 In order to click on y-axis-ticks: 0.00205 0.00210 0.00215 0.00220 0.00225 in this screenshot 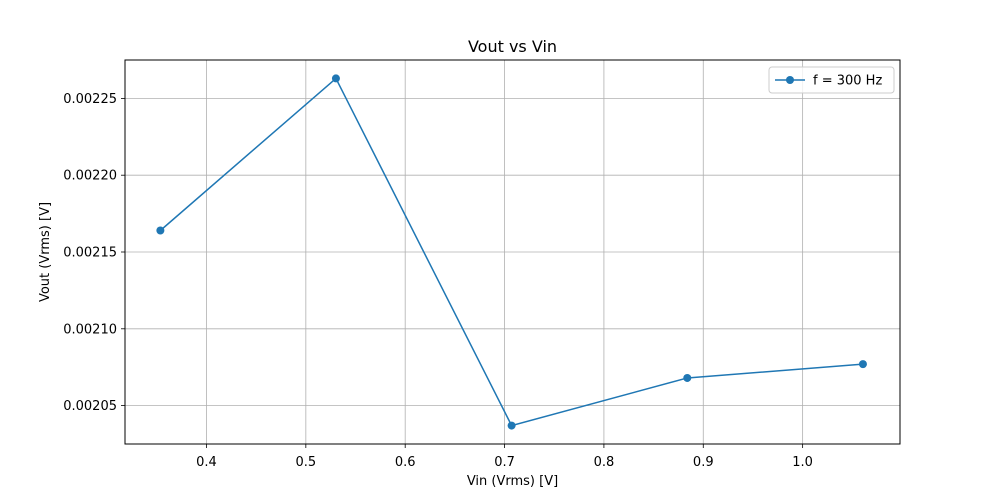, I will do `click(94, 253)`.